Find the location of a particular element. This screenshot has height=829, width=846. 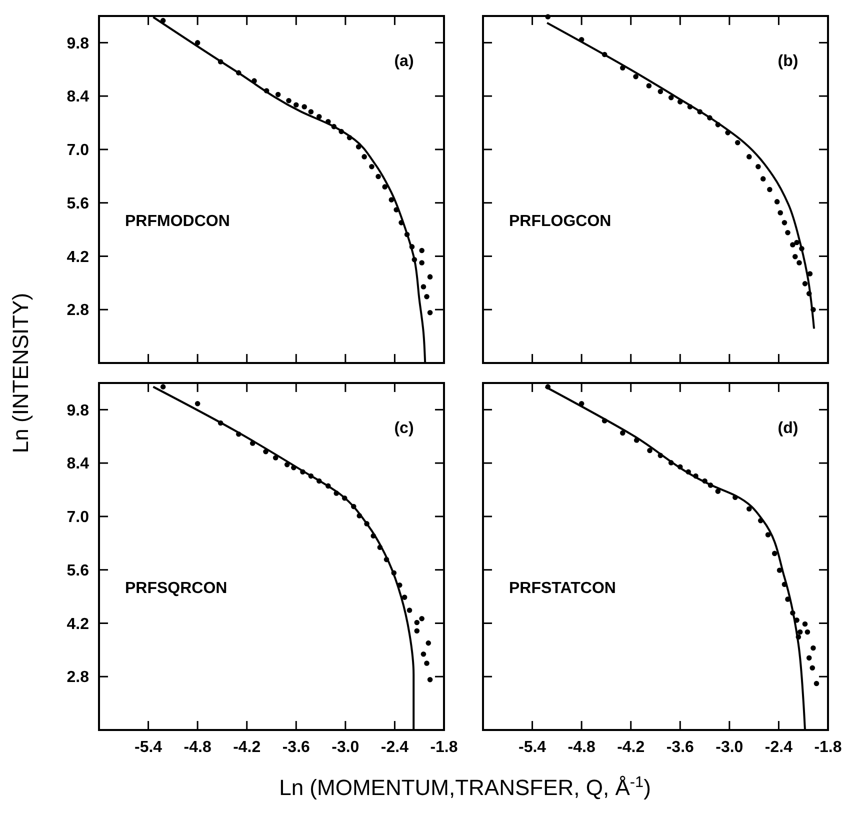

annotation: (a) is located at coordinates (404, 61).